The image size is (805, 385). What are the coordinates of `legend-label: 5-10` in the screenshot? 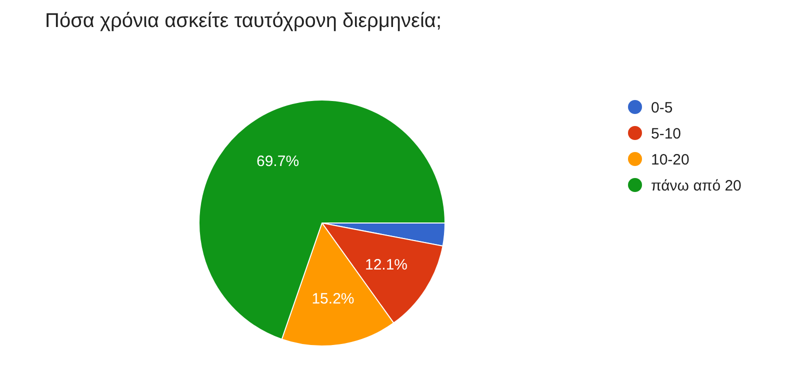 It's located at (666, 133).